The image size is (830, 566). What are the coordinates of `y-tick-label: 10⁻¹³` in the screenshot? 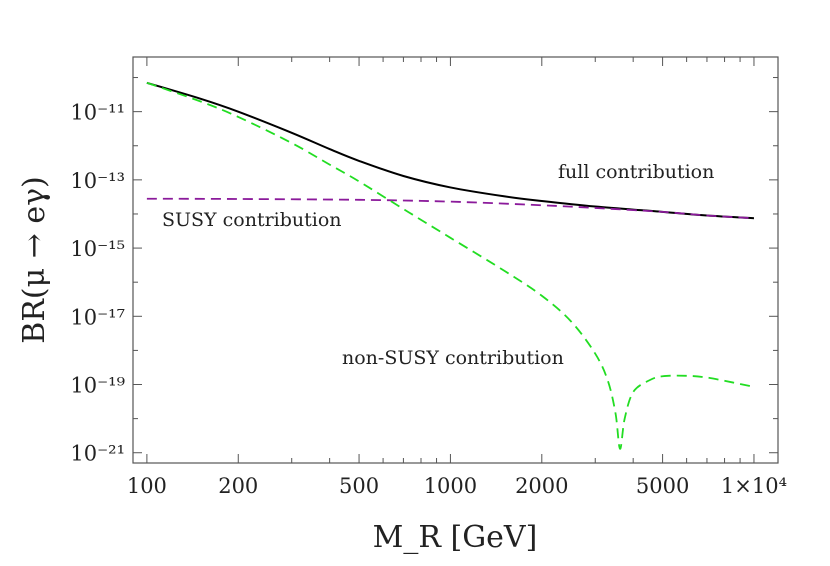 It's located at (97, 181).